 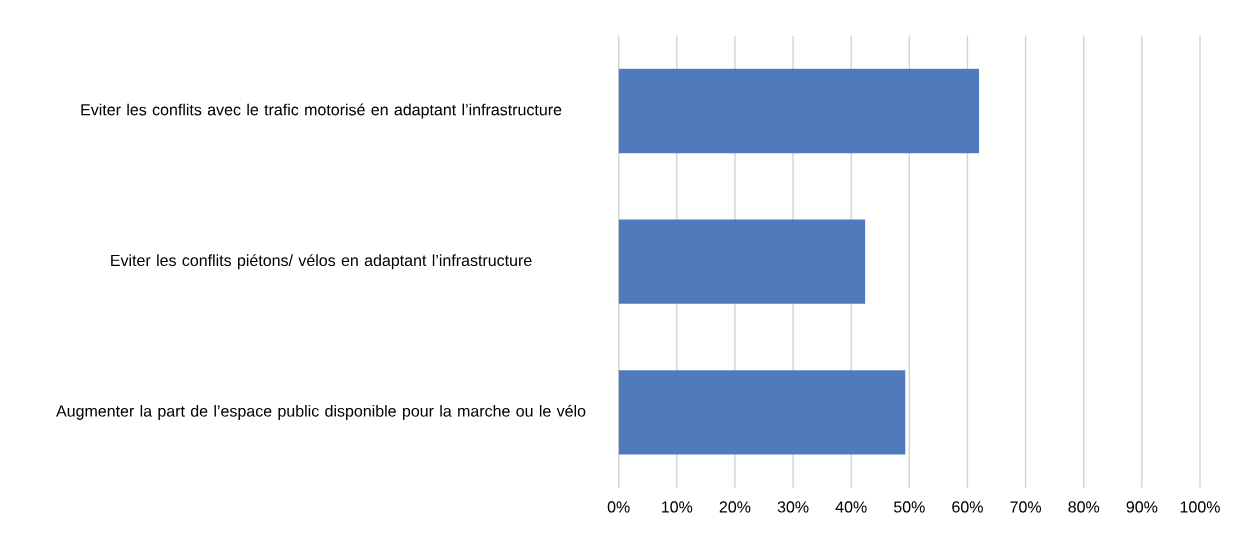 I want to click on x-tick-label: 90%, so click(x=1142, y=507).